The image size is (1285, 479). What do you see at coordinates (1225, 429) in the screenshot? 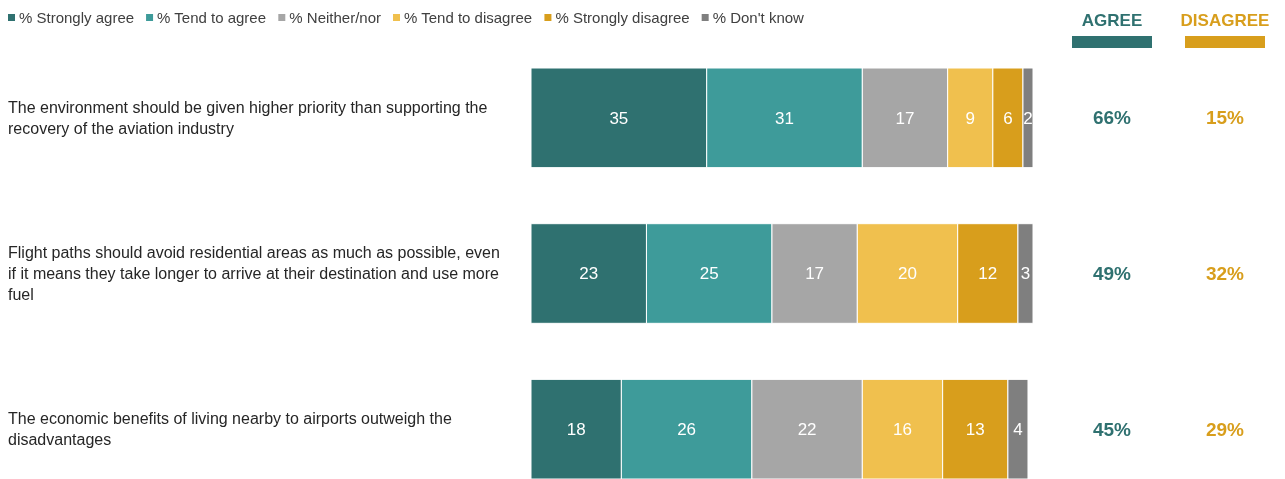
I see `text: 29%` at bounding box center [1225, 429].